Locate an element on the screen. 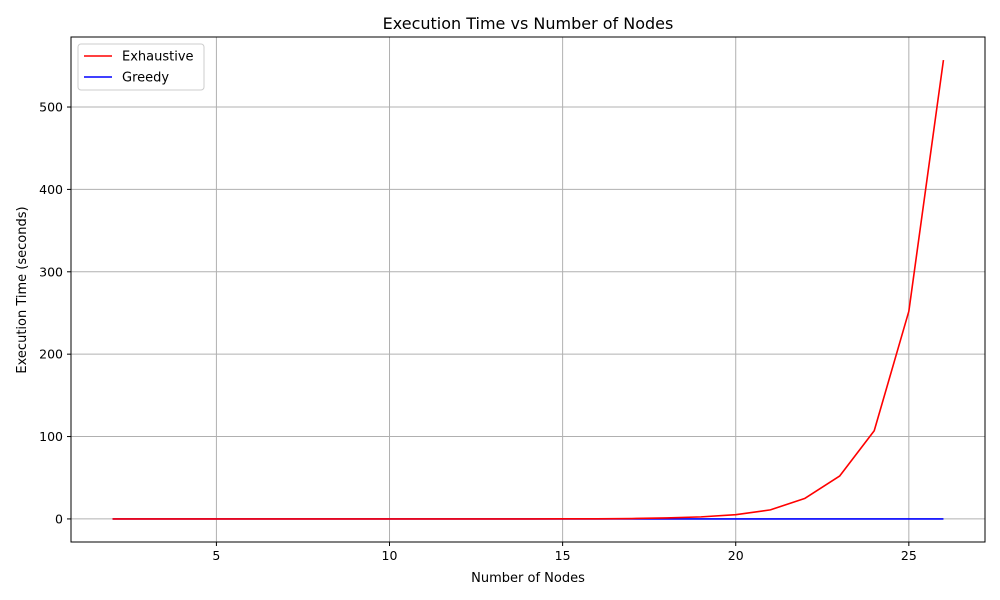 The image size is (1000, 600). chart-title: Execution Time vs Number of Nodes is located at coordinates (528, 23).